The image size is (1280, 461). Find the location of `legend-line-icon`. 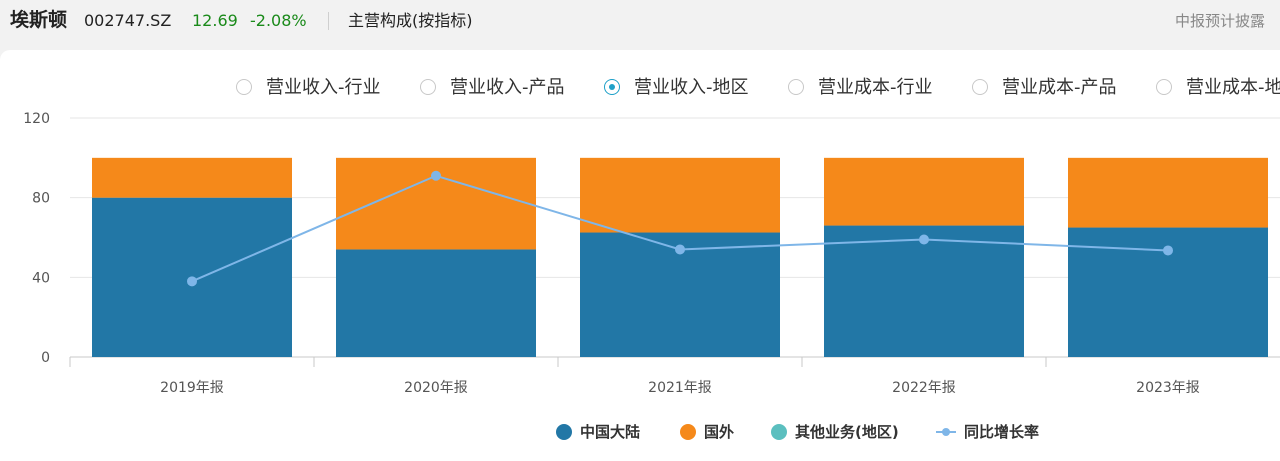

legend-line-icon is located at coordinates (946, 432).